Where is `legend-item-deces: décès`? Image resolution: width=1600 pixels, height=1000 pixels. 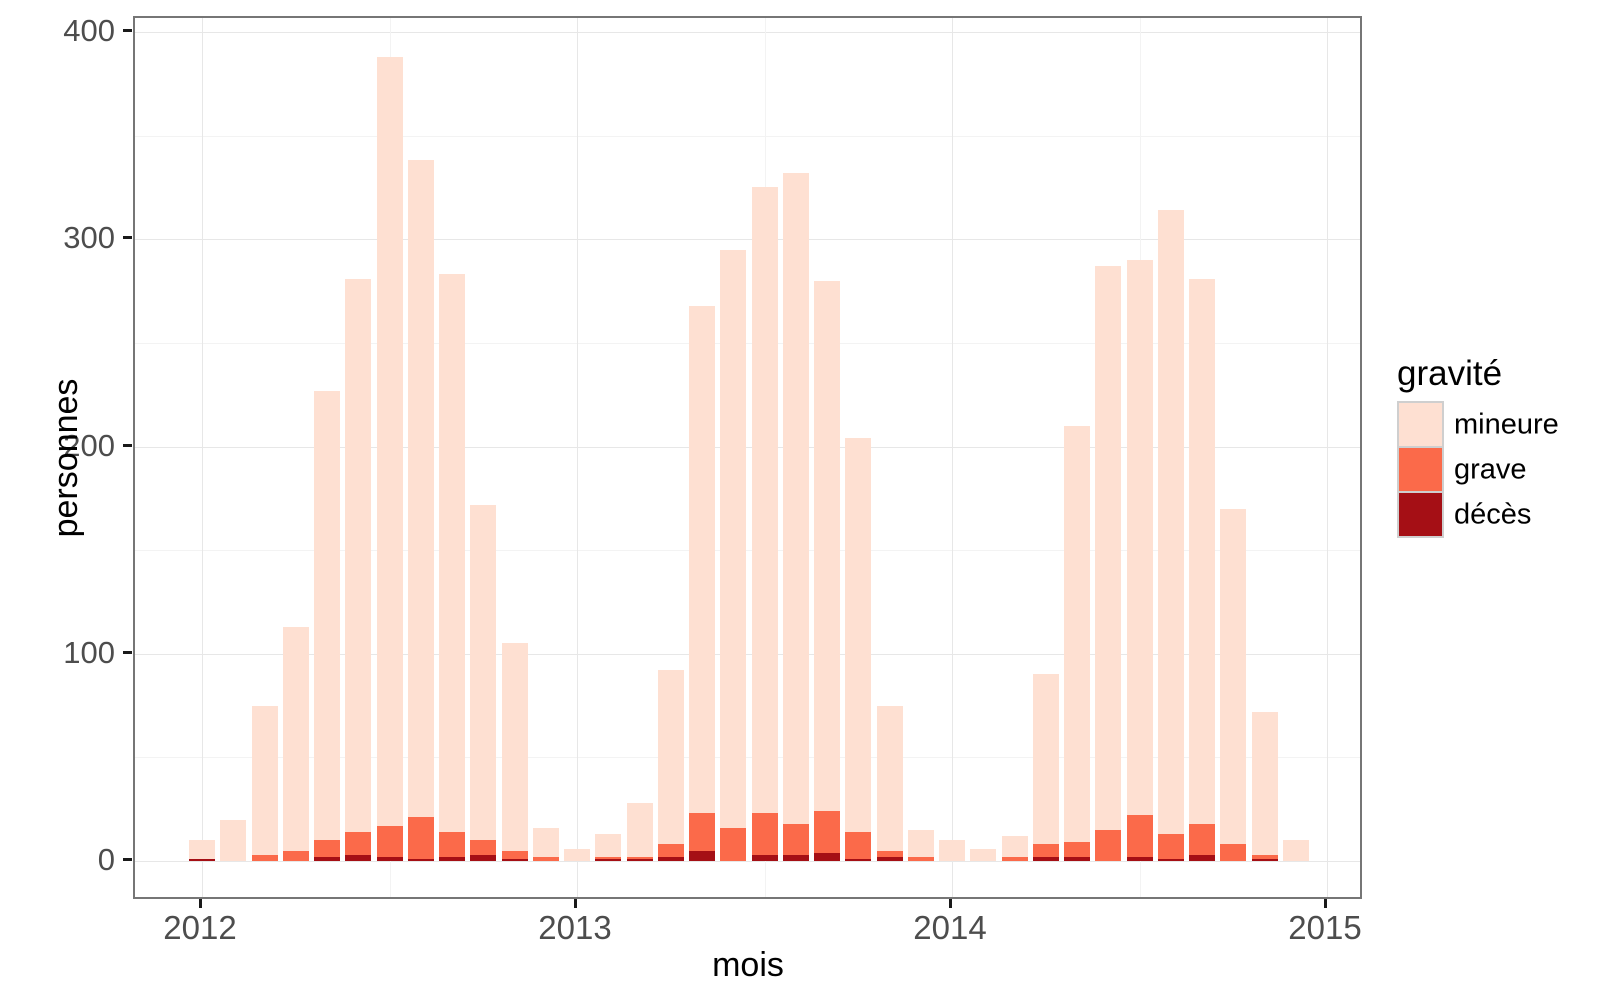
legend-item-deces: décès is located at coordinates (1487, 514).